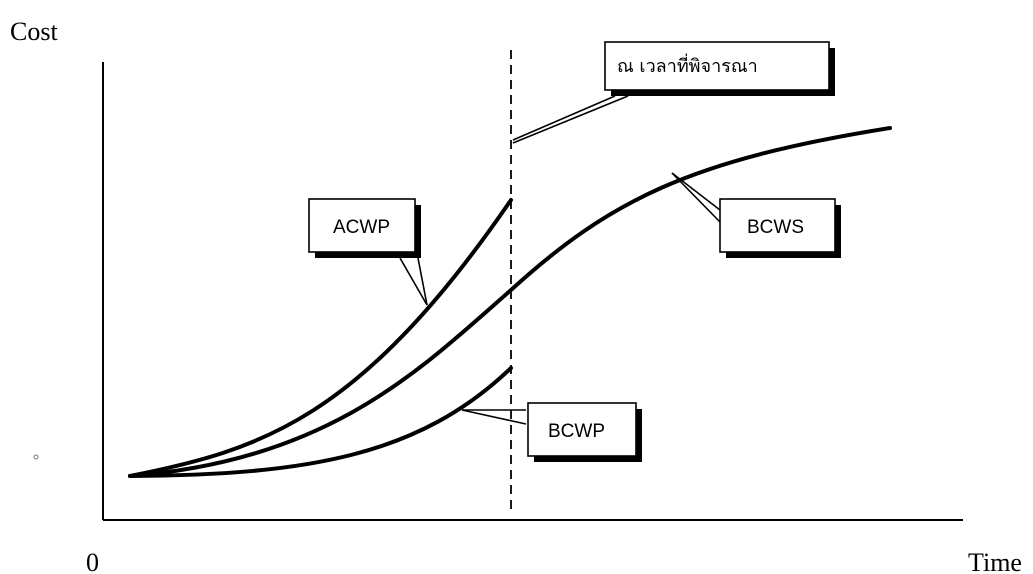  I want to click on legend-item-bcwp: BCWP, so click(551, 432).